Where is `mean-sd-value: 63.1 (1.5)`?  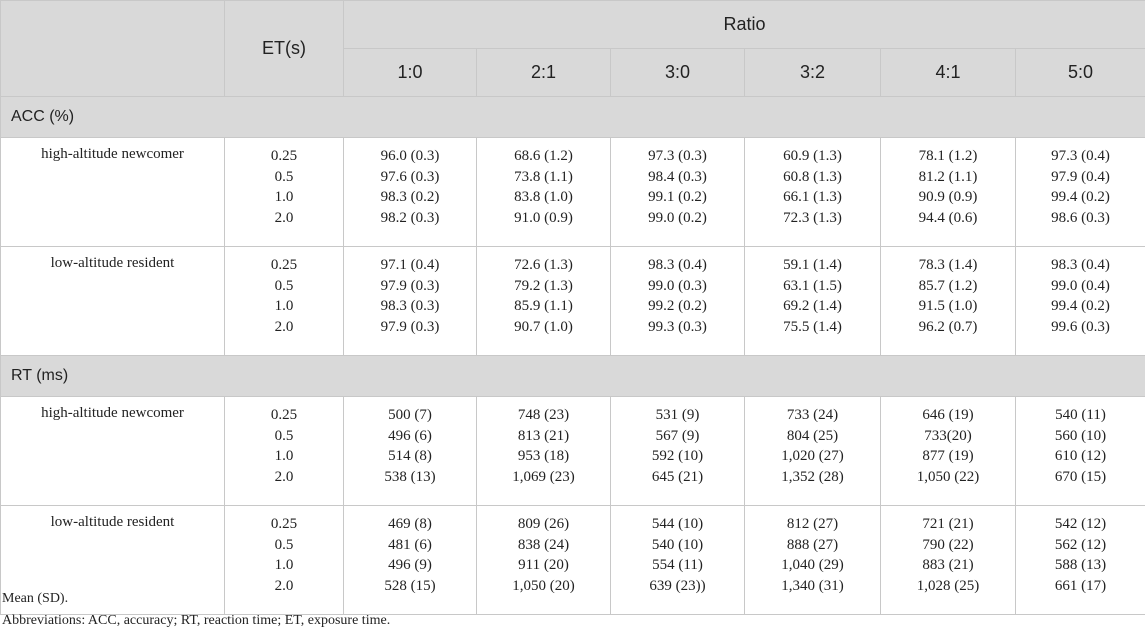
mean-sd-value: 63.1 (1.5) is located at coordinates (812, 286).